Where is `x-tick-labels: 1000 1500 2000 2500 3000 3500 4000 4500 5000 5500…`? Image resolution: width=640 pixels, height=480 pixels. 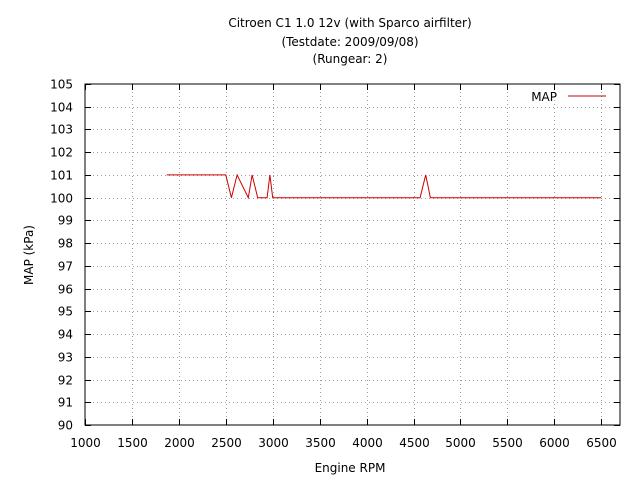
x-tick-labels: 1000 1500 2000 2500 3000 3500 4000 4500 5000 5500… is located at coordinates (343, 443).